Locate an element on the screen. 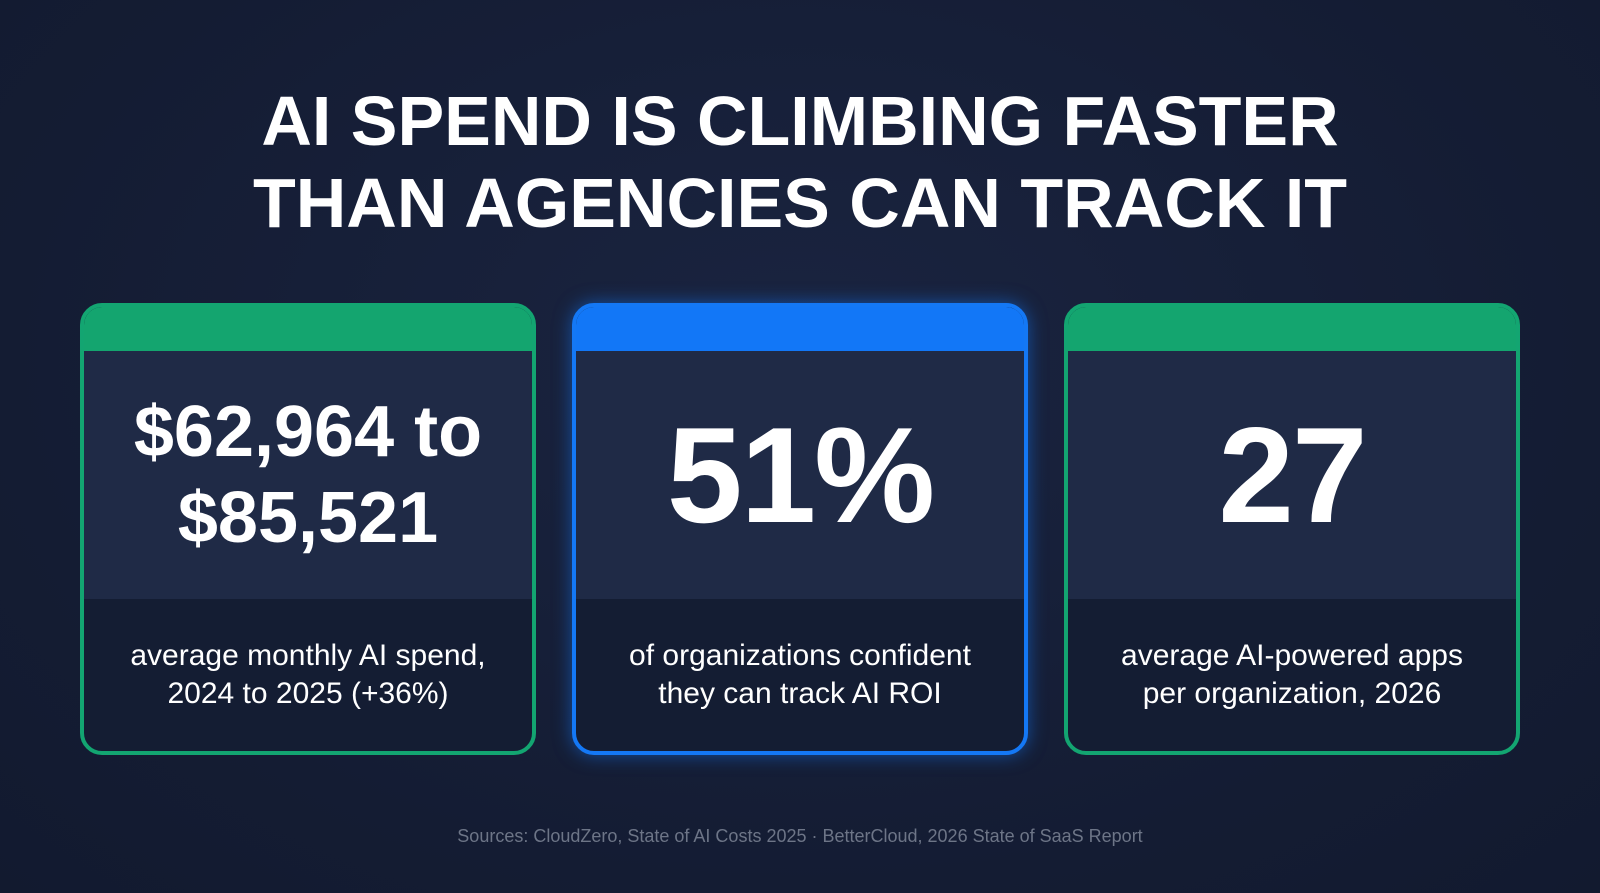  card-stat-area: $62,964 to $85,521 is located at coordinates (308, 475).